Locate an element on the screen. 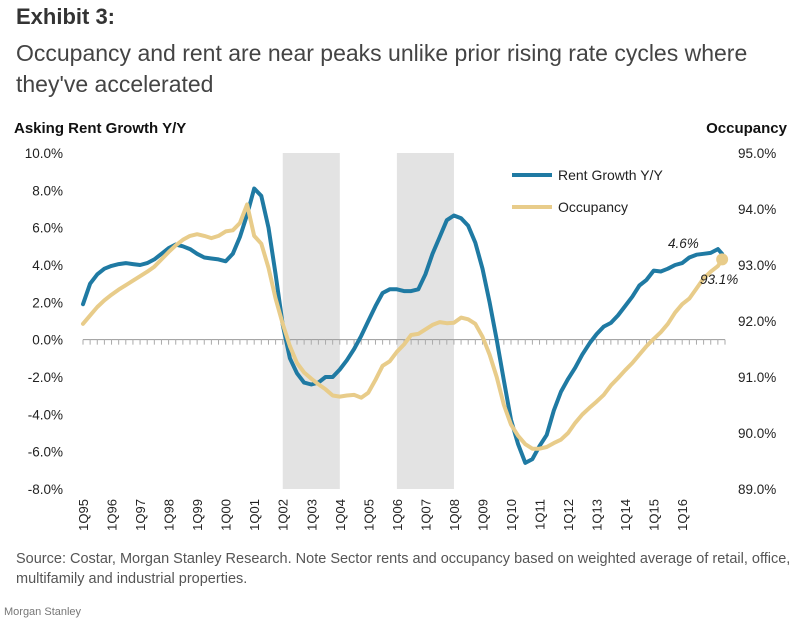 Image resolution: width=809 pixels, height=631 pixels. x-tick-label: 1Q06 is located at coordinates (397, 515).